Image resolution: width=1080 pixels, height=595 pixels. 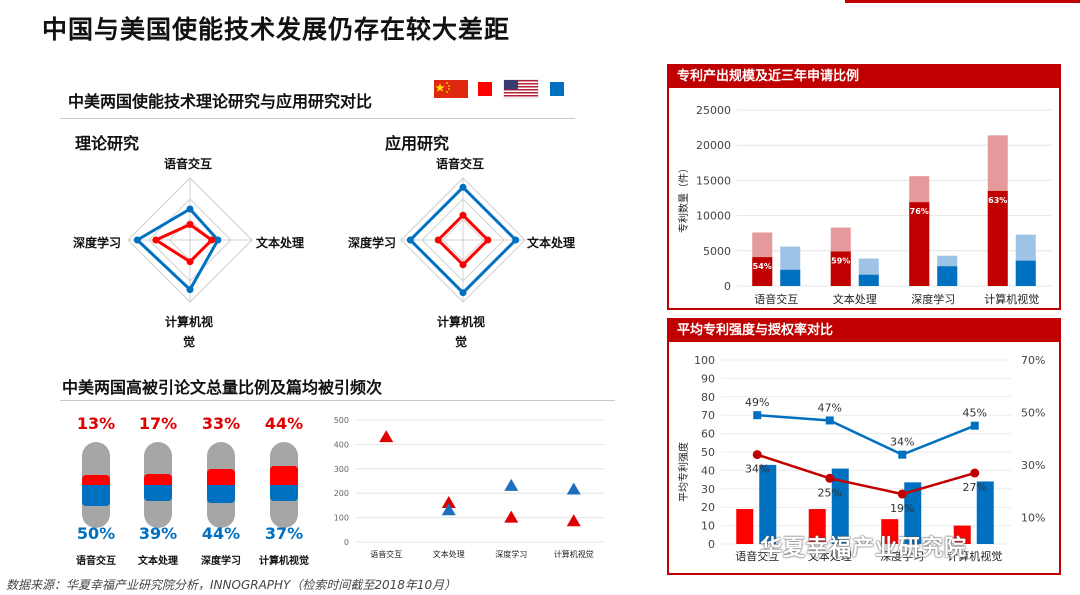 What do you see at coordinates (190, 240) in the screenshot?
I see `radar-theory-chart` at bounding box center [190, 240].